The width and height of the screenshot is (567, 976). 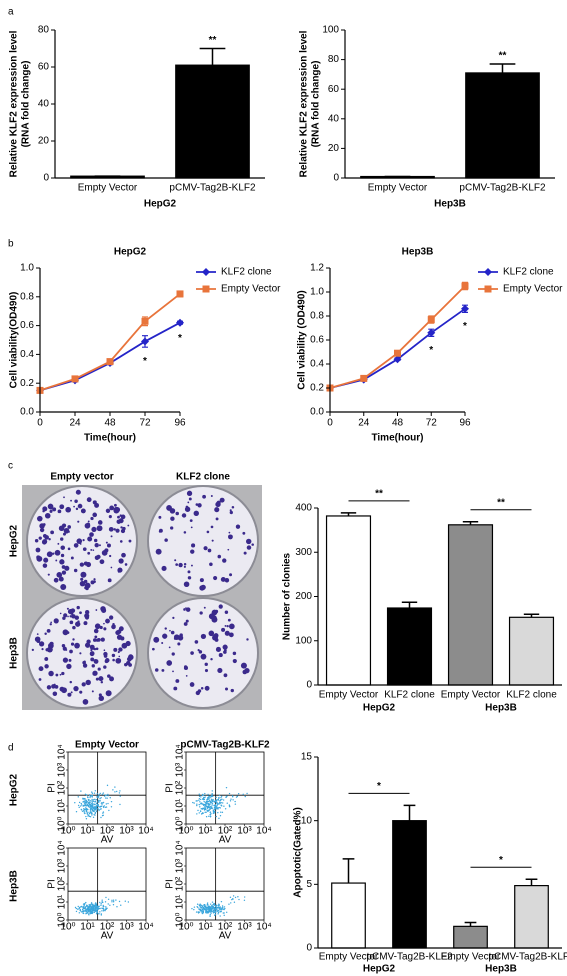 I want to click on y-tick-label: 10², so click(x=180, y=787).